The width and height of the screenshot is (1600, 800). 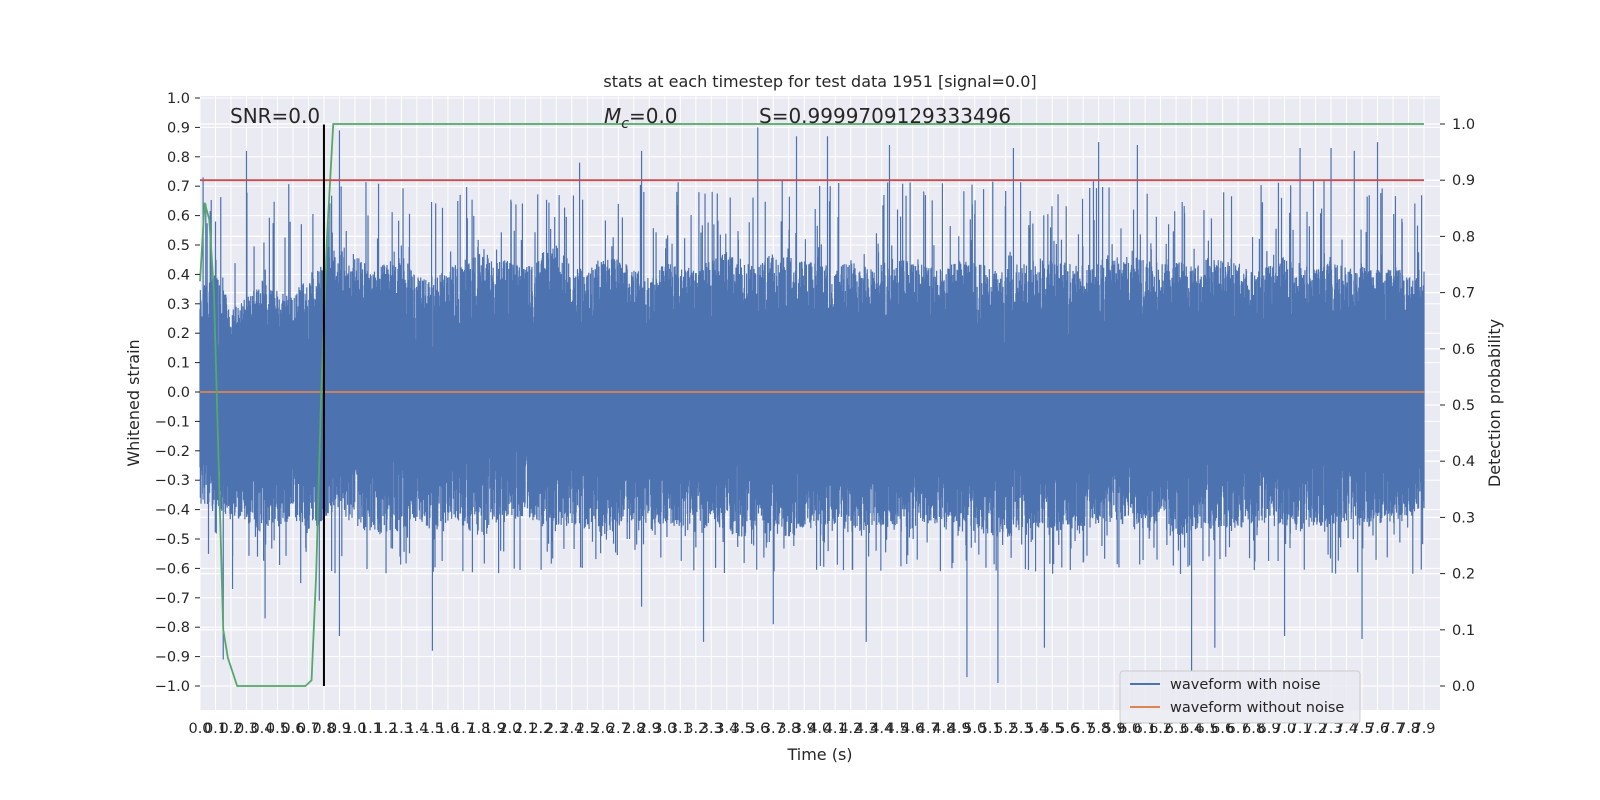 What do you see at coordinates (990, 729) in the screenshot?
I see `x-tick-label: 5.1` at bounding box center [990, 729].